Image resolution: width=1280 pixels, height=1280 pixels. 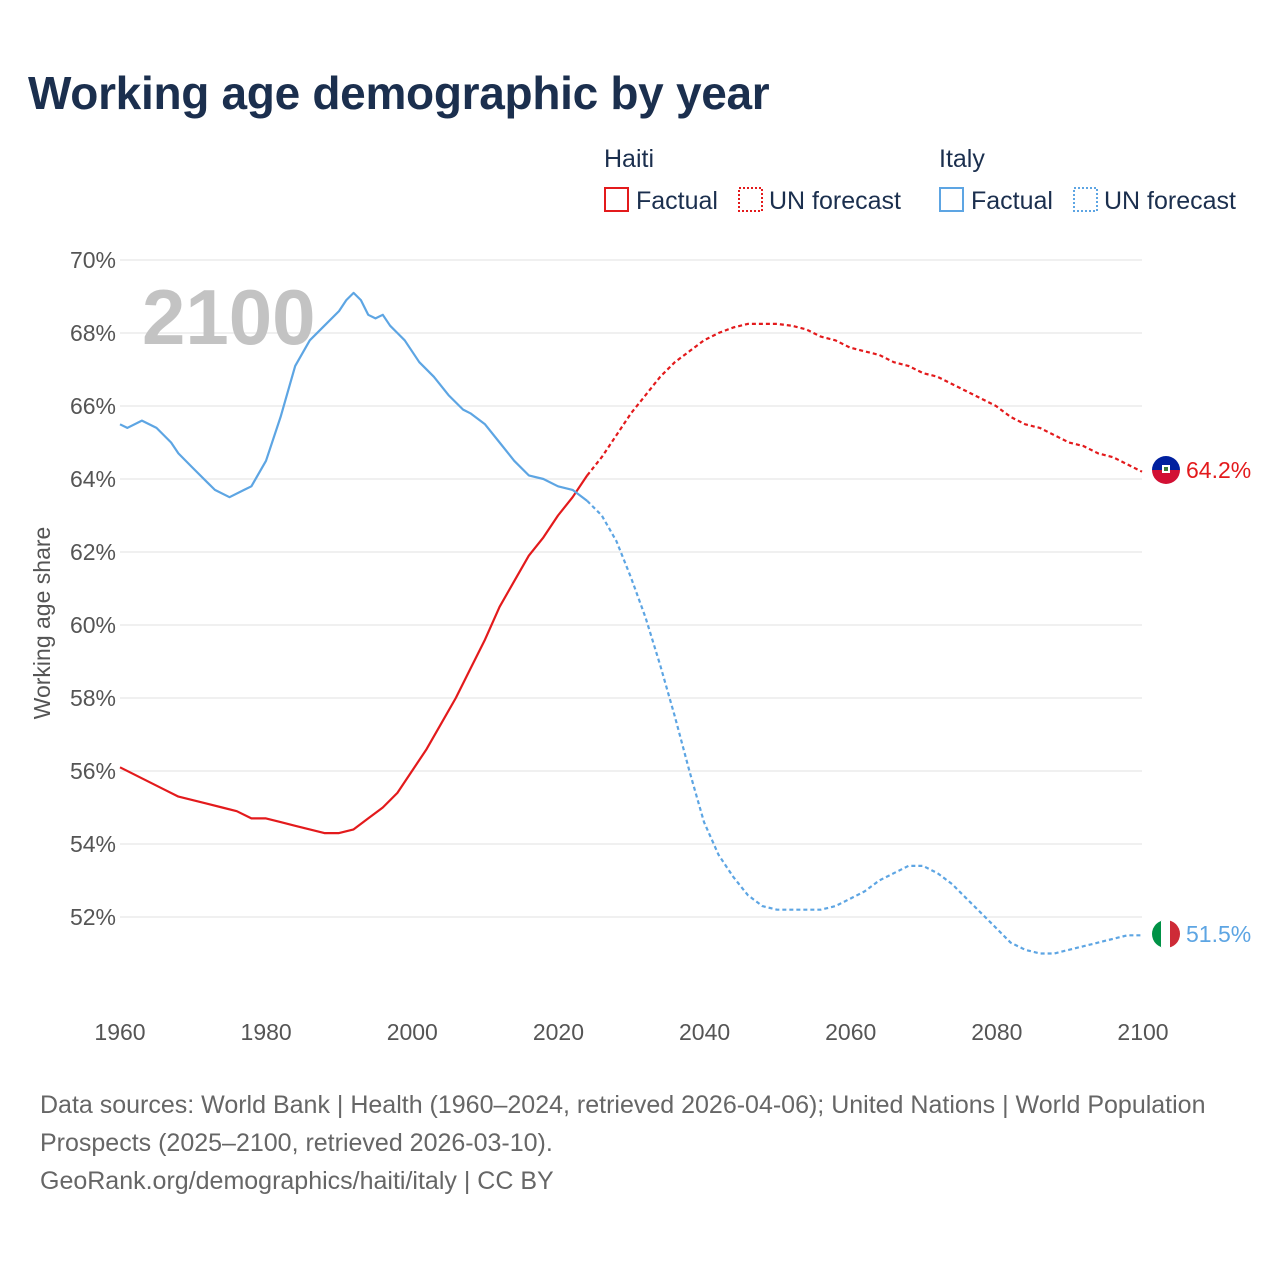 I want to click on y-tick-label: 56%, so click(x=93, y=771).